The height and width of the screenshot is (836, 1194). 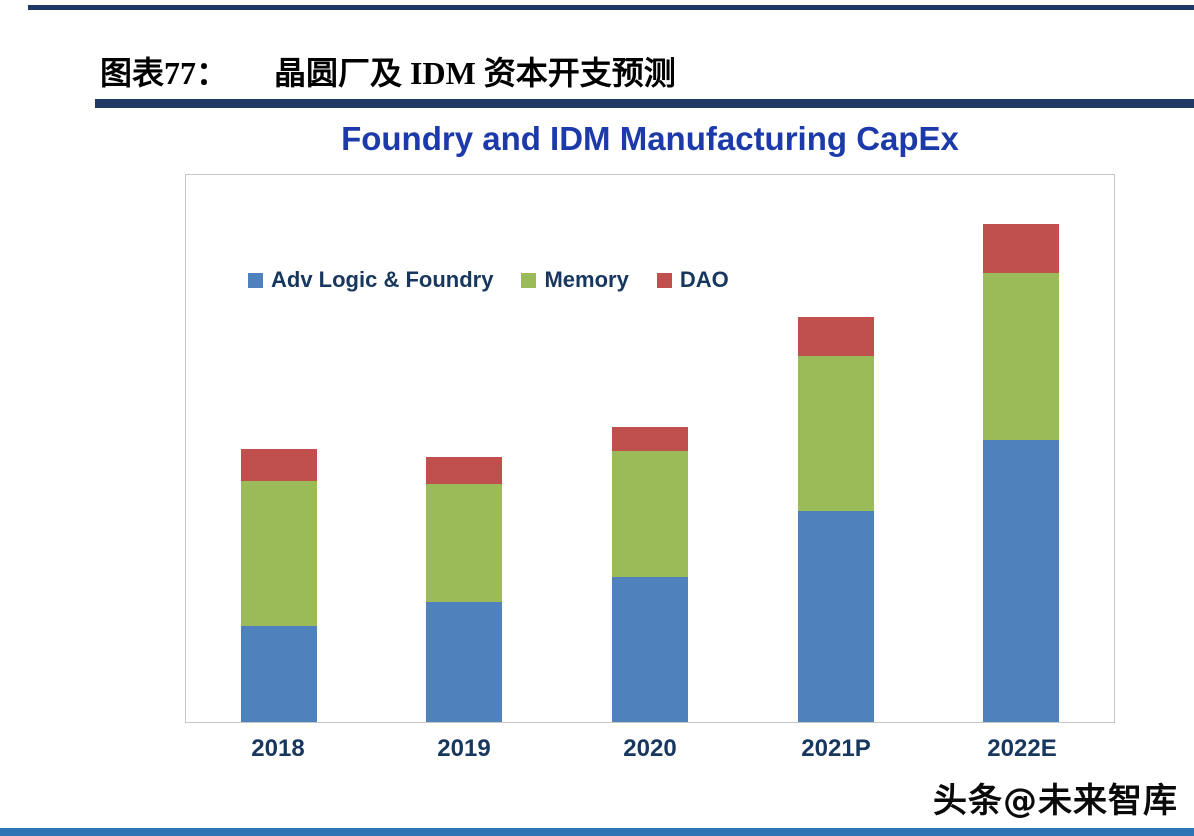 I want to click on x-axis-label-2021p: 2021P, so click(x=836, y=748).